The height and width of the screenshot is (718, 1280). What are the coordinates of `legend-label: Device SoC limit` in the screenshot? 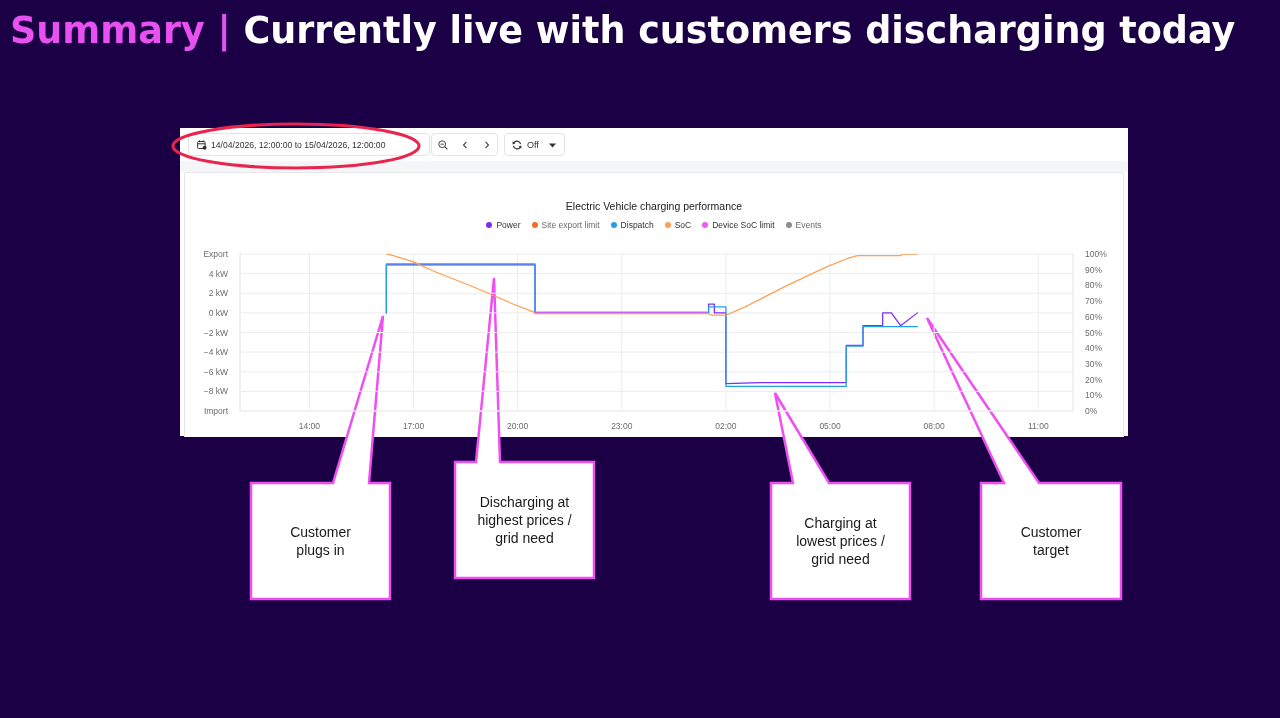 It's located at (743, 225).